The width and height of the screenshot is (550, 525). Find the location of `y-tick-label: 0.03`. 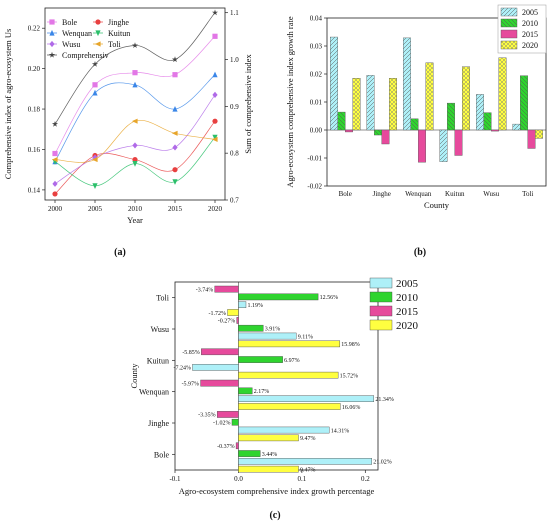

y-tick-label: 0.03 is located at coordinates (316, 47).